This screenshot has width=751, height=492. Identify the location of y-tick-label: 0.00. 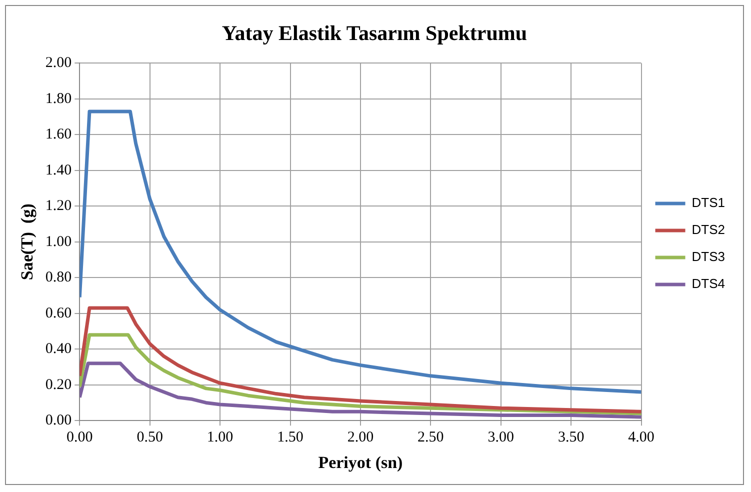
(58, 420).